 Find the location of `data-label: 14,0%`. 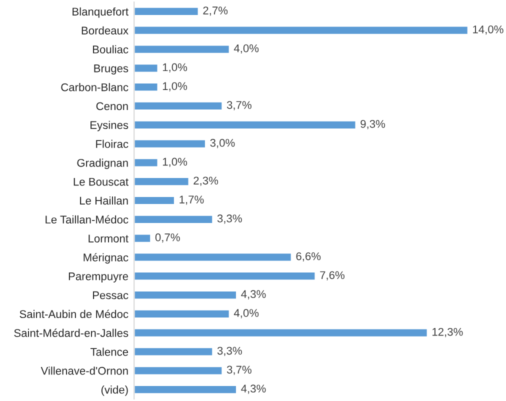

data-label: 14,0% is located at coordinates (488, 30).